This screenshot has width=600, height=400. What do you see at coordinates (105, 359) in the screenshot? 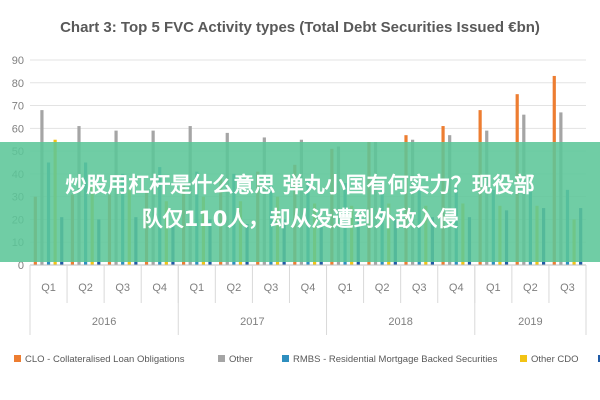
I see `legend-entry: CLO - Collateralised Loan Obligations` at bounding box center [105, 359].